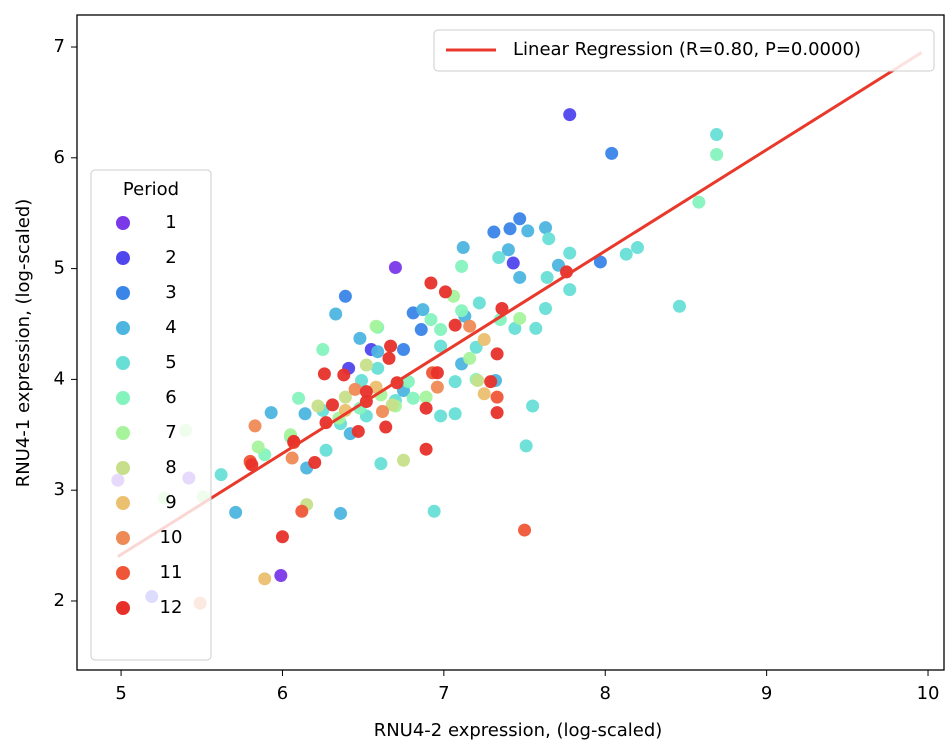  I want to click on legend-label: 12, so click(171, 607).